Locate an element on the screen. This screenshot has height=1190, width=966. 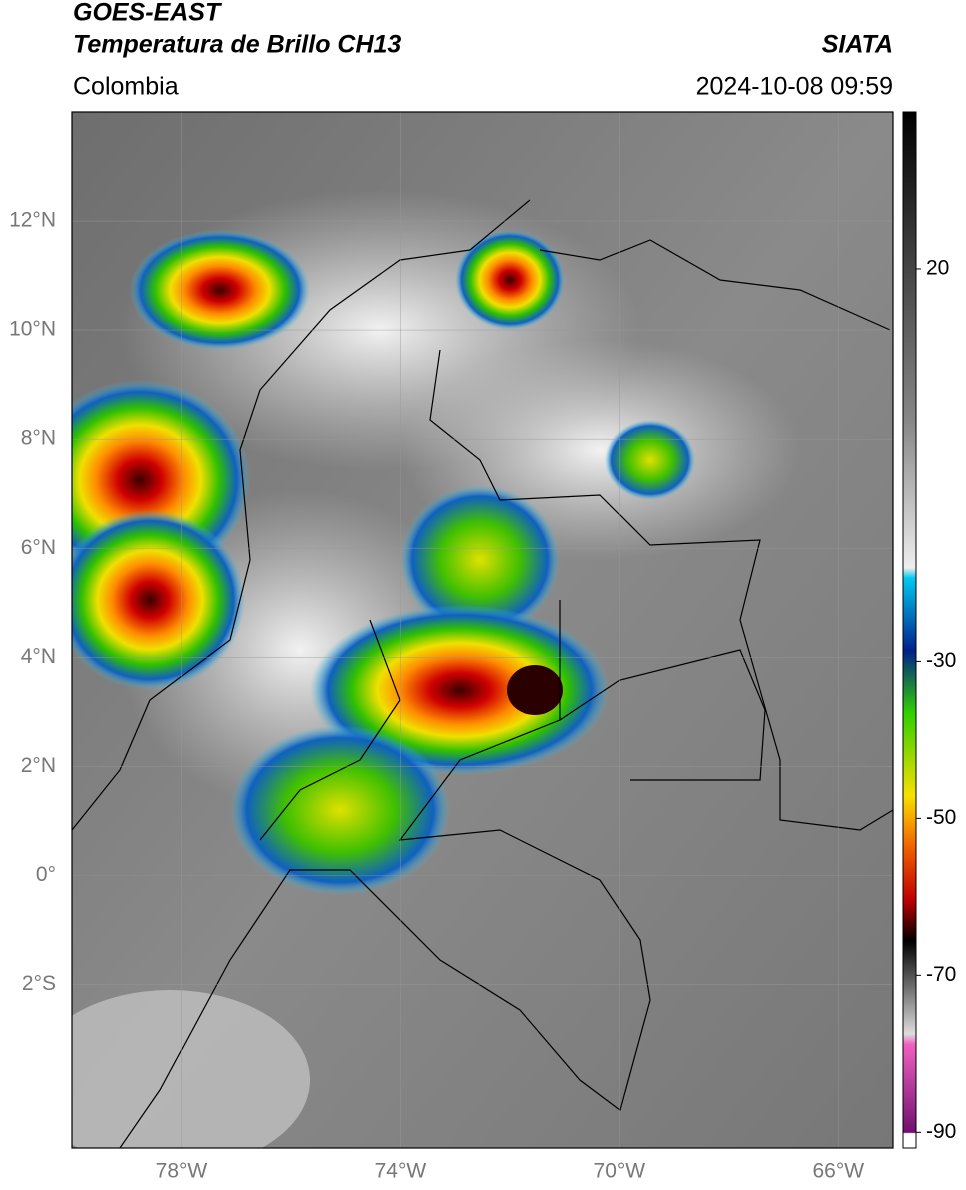
lat-tick-label: 0° is located at coordinates (46, 874).